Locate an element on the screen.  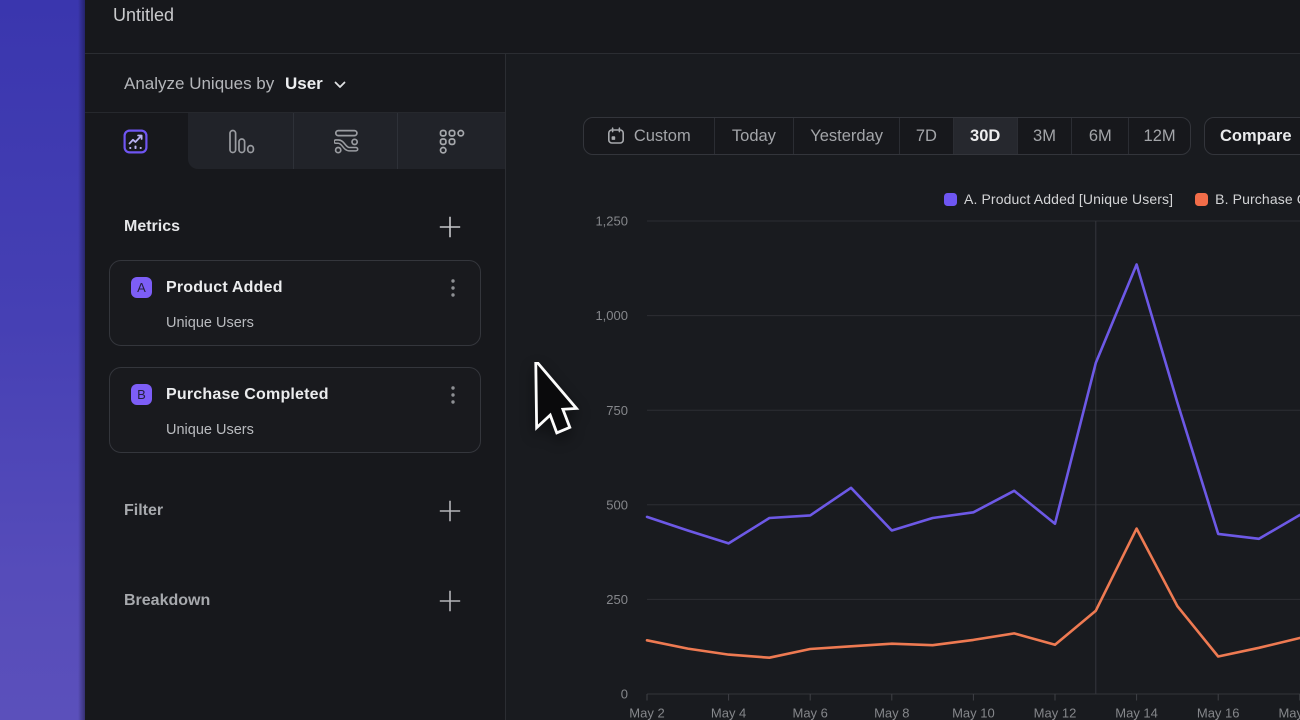
svg-text: May 14 is located at coordinates (1136, 713).